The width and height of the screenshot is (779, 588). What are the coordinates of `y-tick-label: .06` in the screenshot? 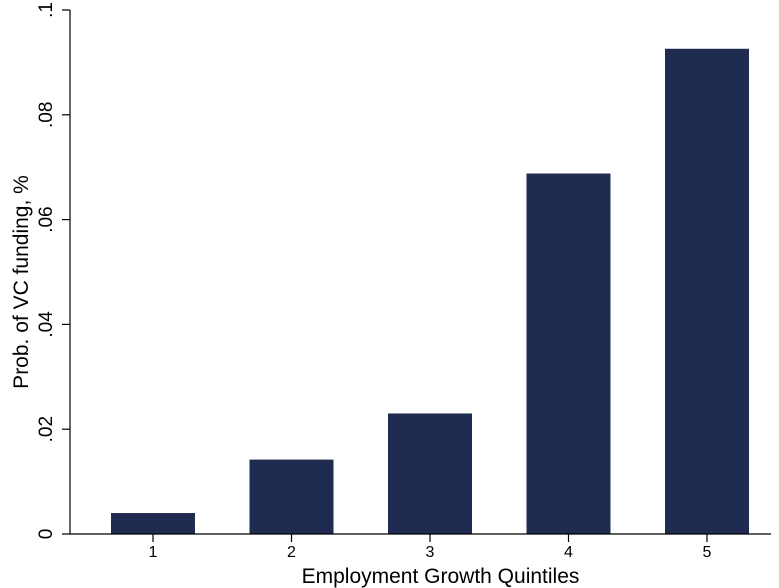 It's located at (46, 219).